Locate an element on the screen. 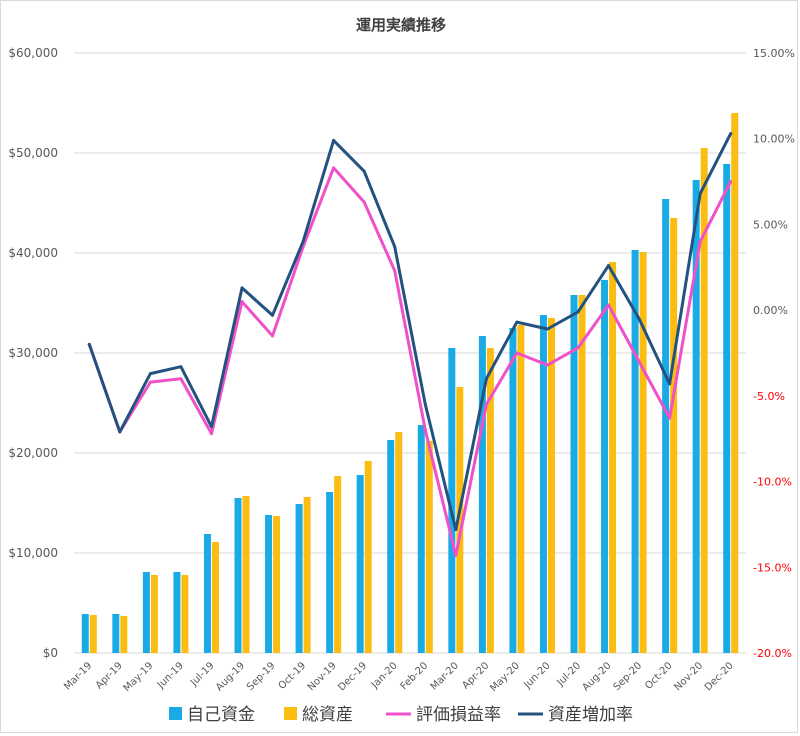 The height and width of the screenshot is (736, 800). y-right-tick-label: 0.00% is located at coordinates (770, 310).